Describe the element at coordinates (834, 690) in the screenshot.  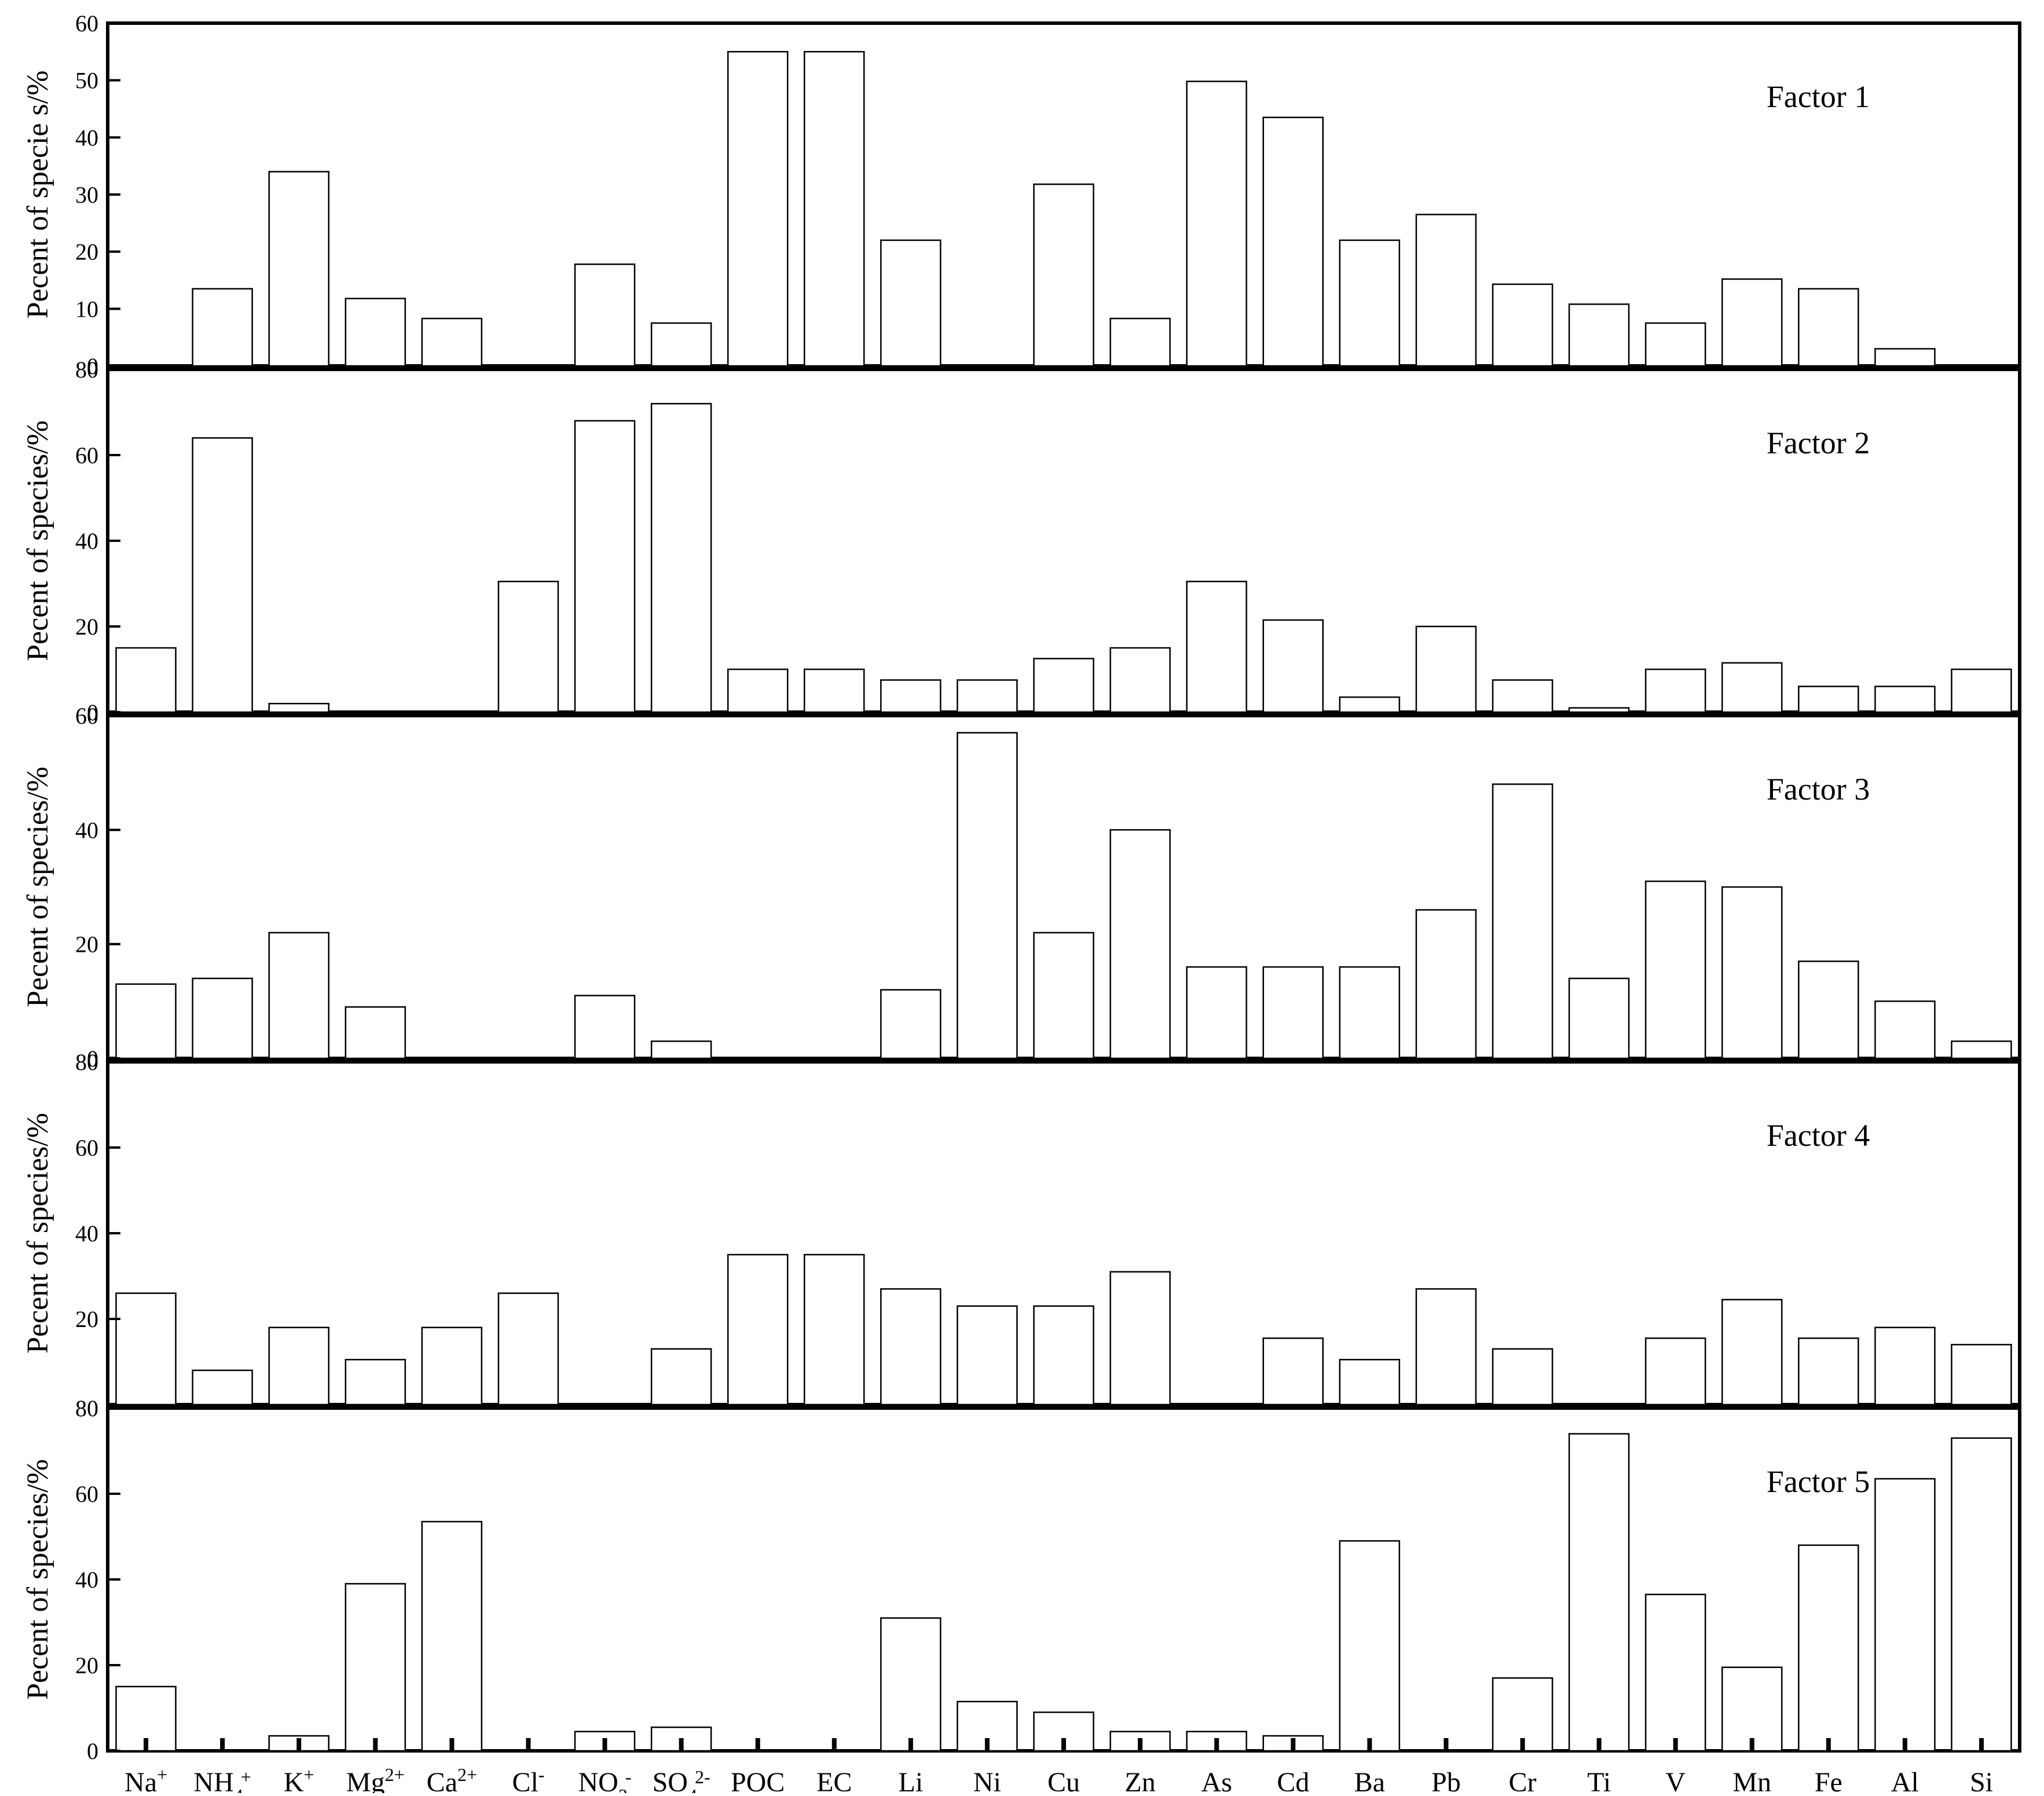
I see `bar-factor-2-ec` at that location.